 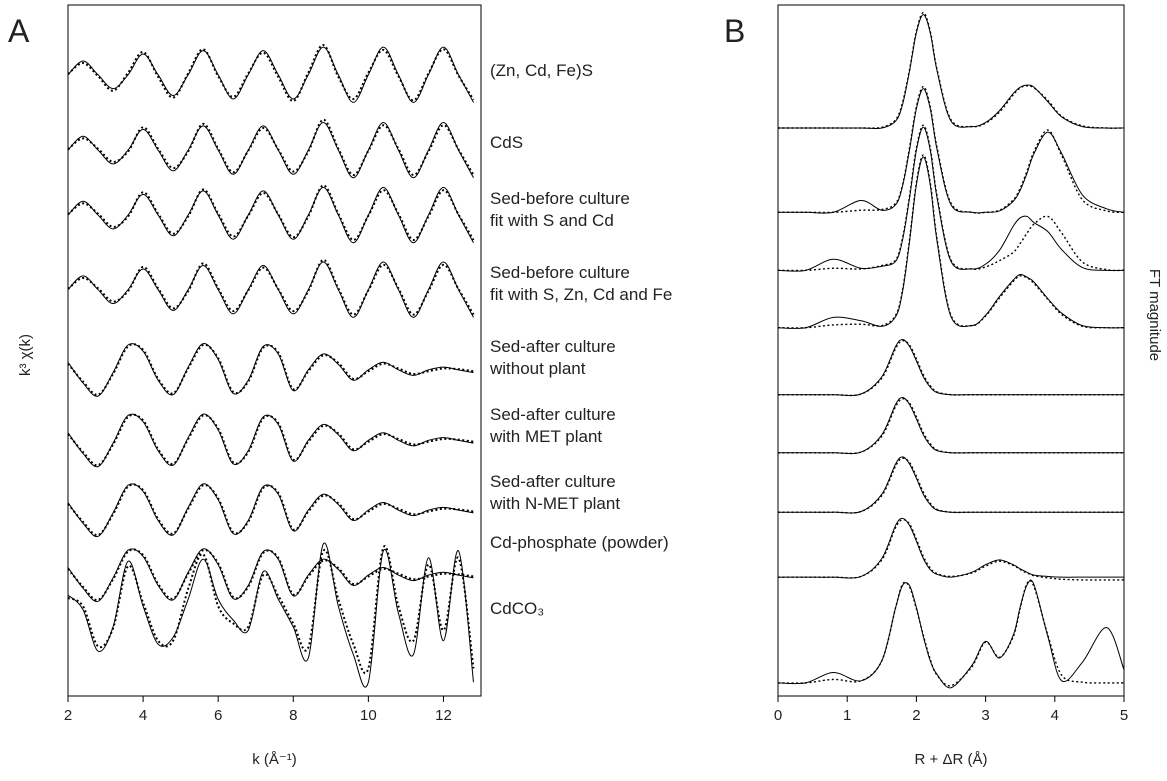 What do you see at coordinates (368, 715) in the screenshot?
I see `x-tick-label: 10` at bounding box center [368, 715].